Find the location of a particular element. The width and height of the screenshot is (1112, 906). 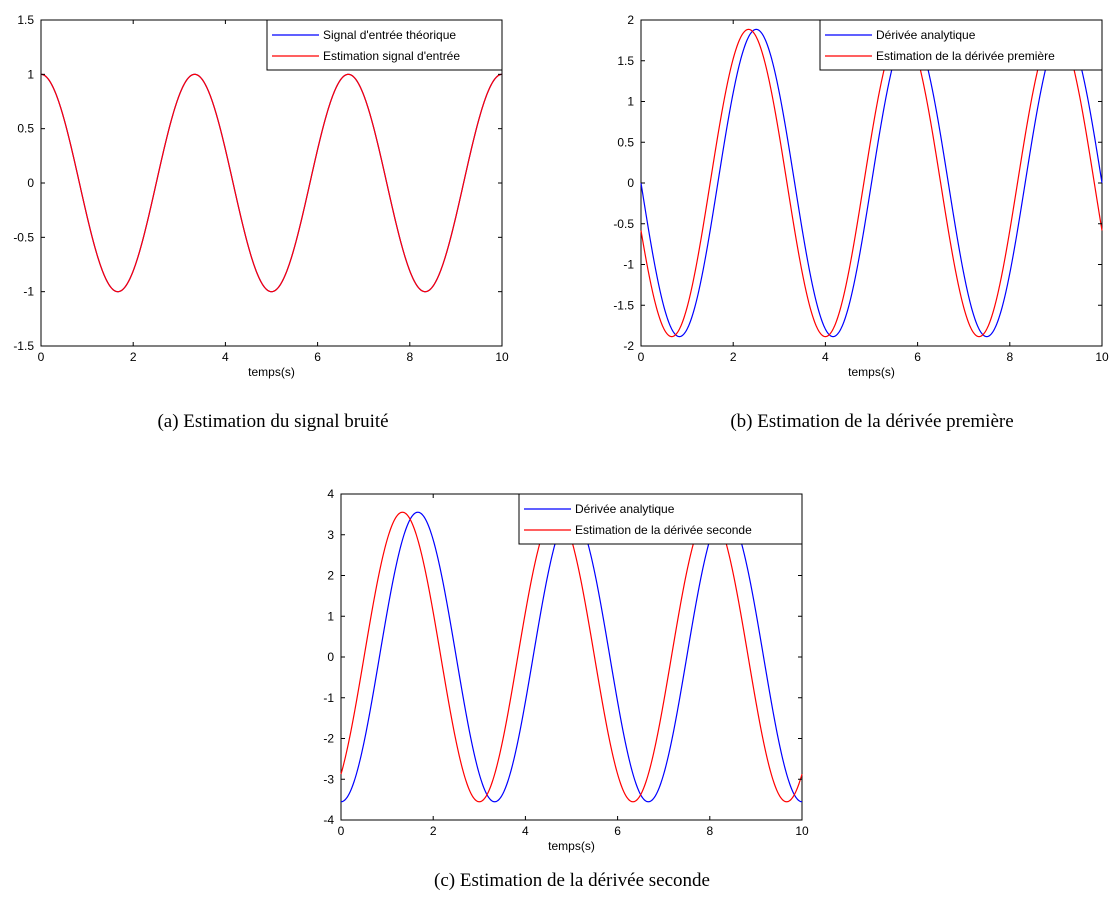

y-tick-label-b-2: -1 is located at coordinates (628, 265).